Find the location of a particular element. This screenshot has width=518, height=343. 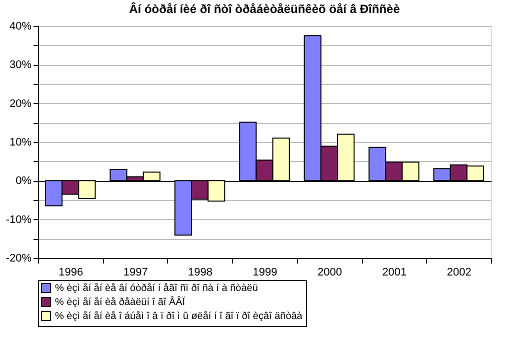

x-tick-label: 2000 is located at coordinates (329, 272).